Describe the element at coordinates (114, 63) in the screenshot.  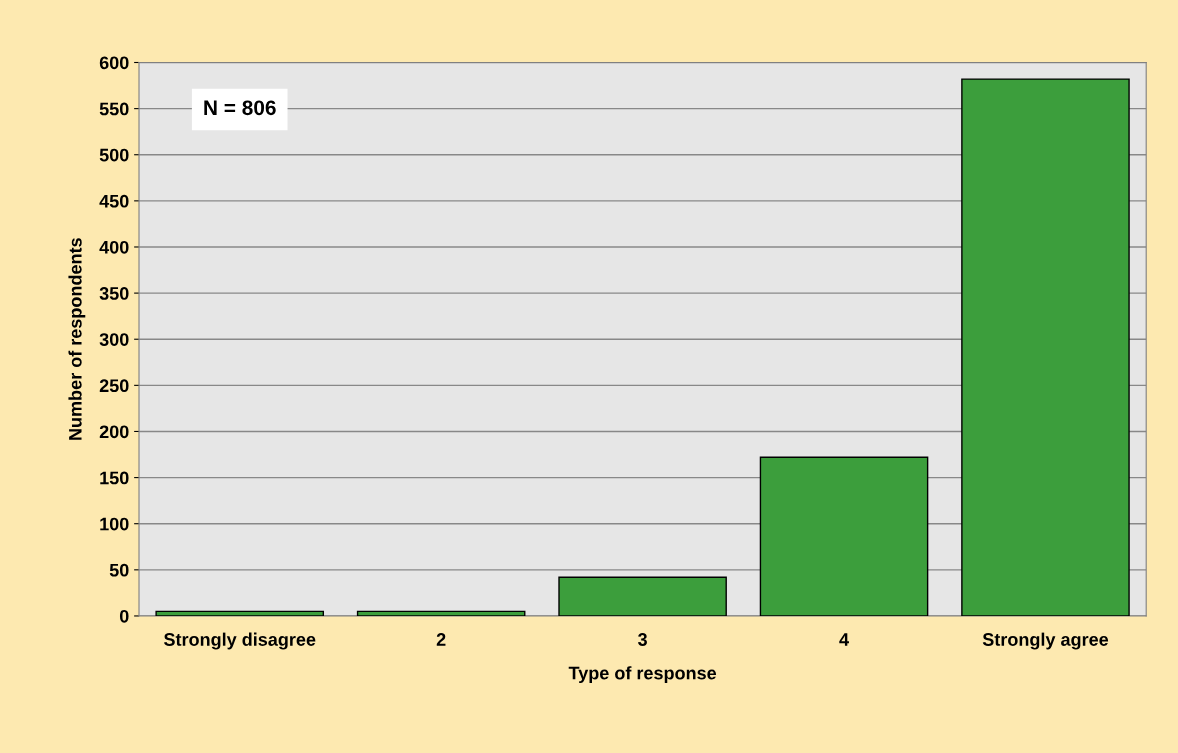
I see `y-tick-label: 600` at that location.